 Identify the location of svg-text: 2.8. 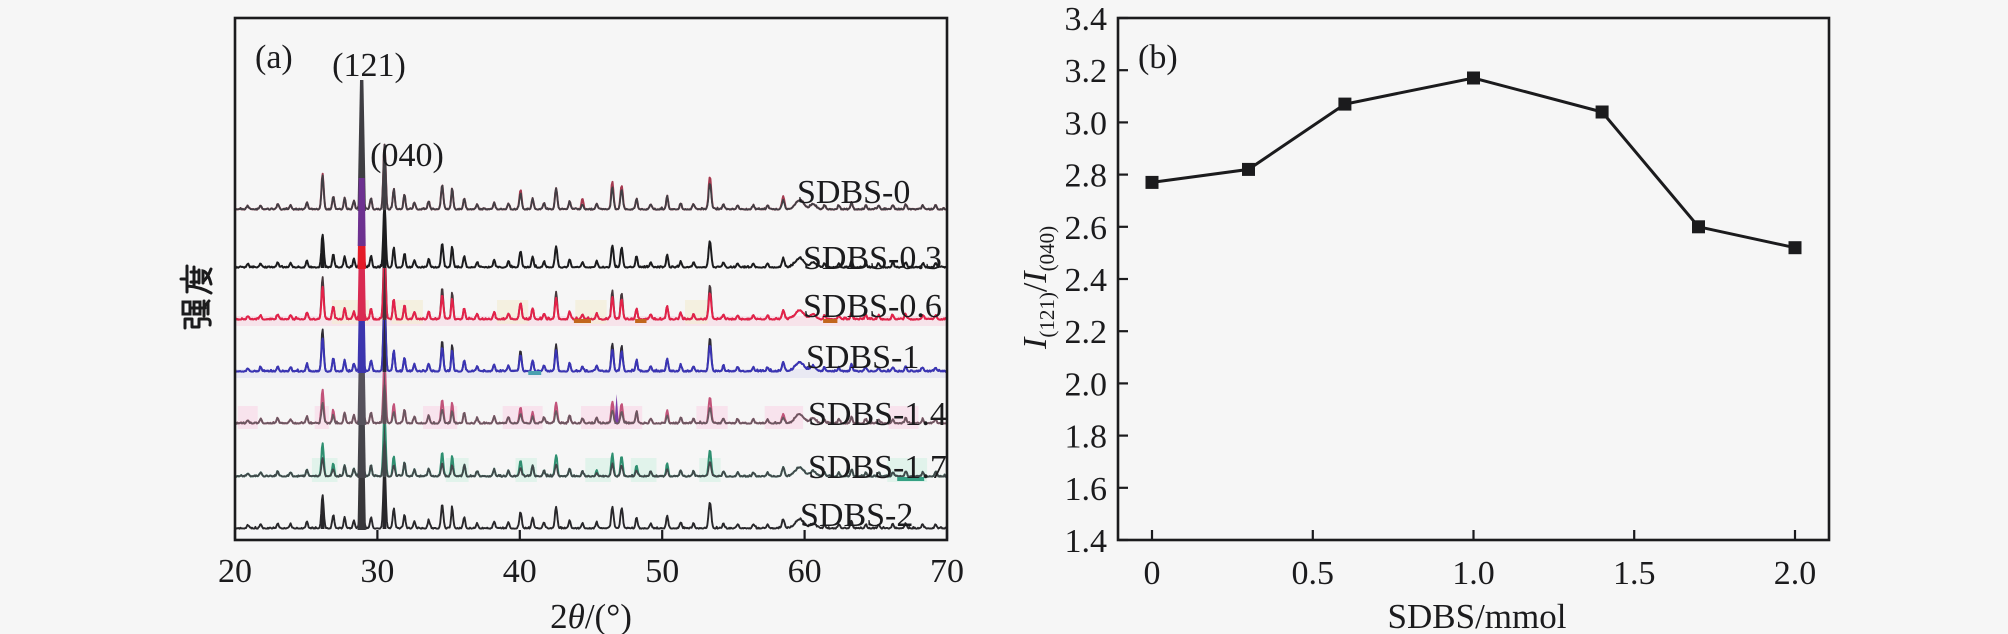
(1086, 176).